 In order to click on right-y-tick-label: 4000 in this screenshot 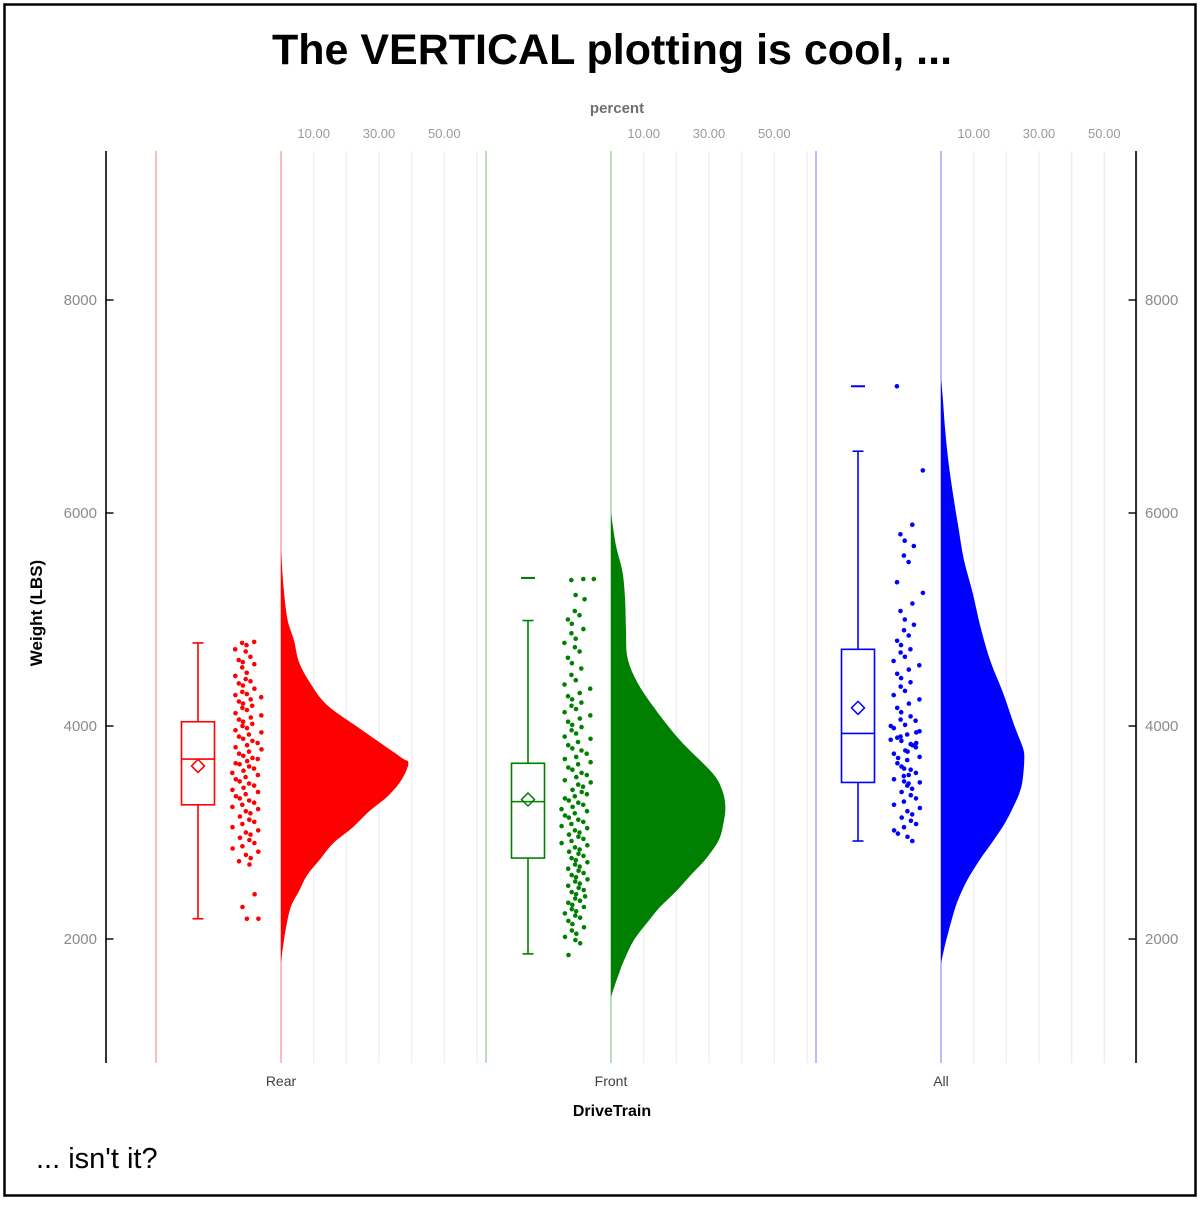, I will do `click(1161, 726)`.